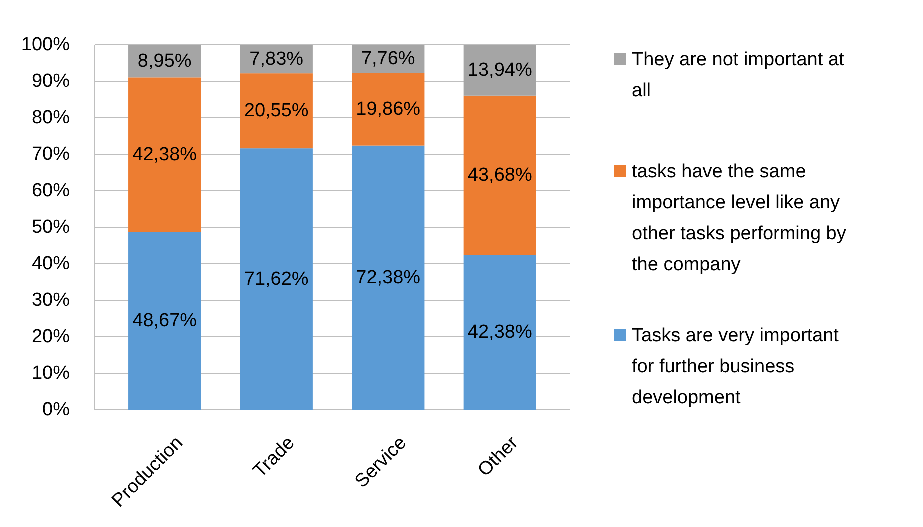  I want to click on data-label: 48,67%, so click(165, 321).